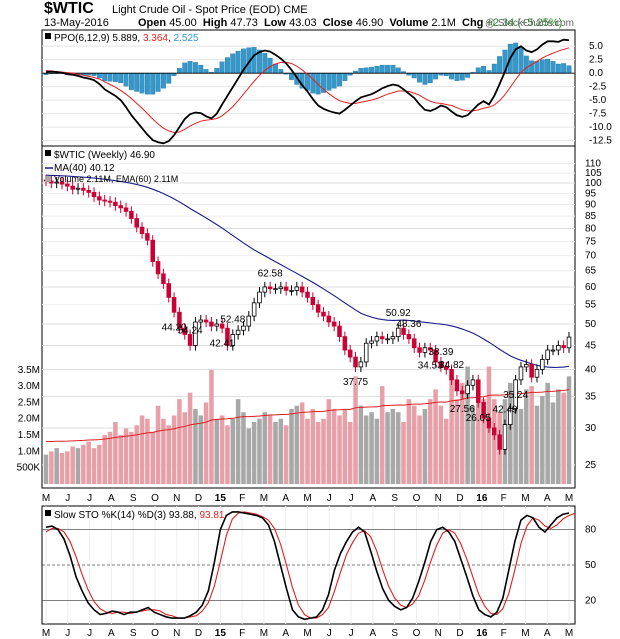  I want to click on price-annotation-label: 54.24, so click(190, 330).